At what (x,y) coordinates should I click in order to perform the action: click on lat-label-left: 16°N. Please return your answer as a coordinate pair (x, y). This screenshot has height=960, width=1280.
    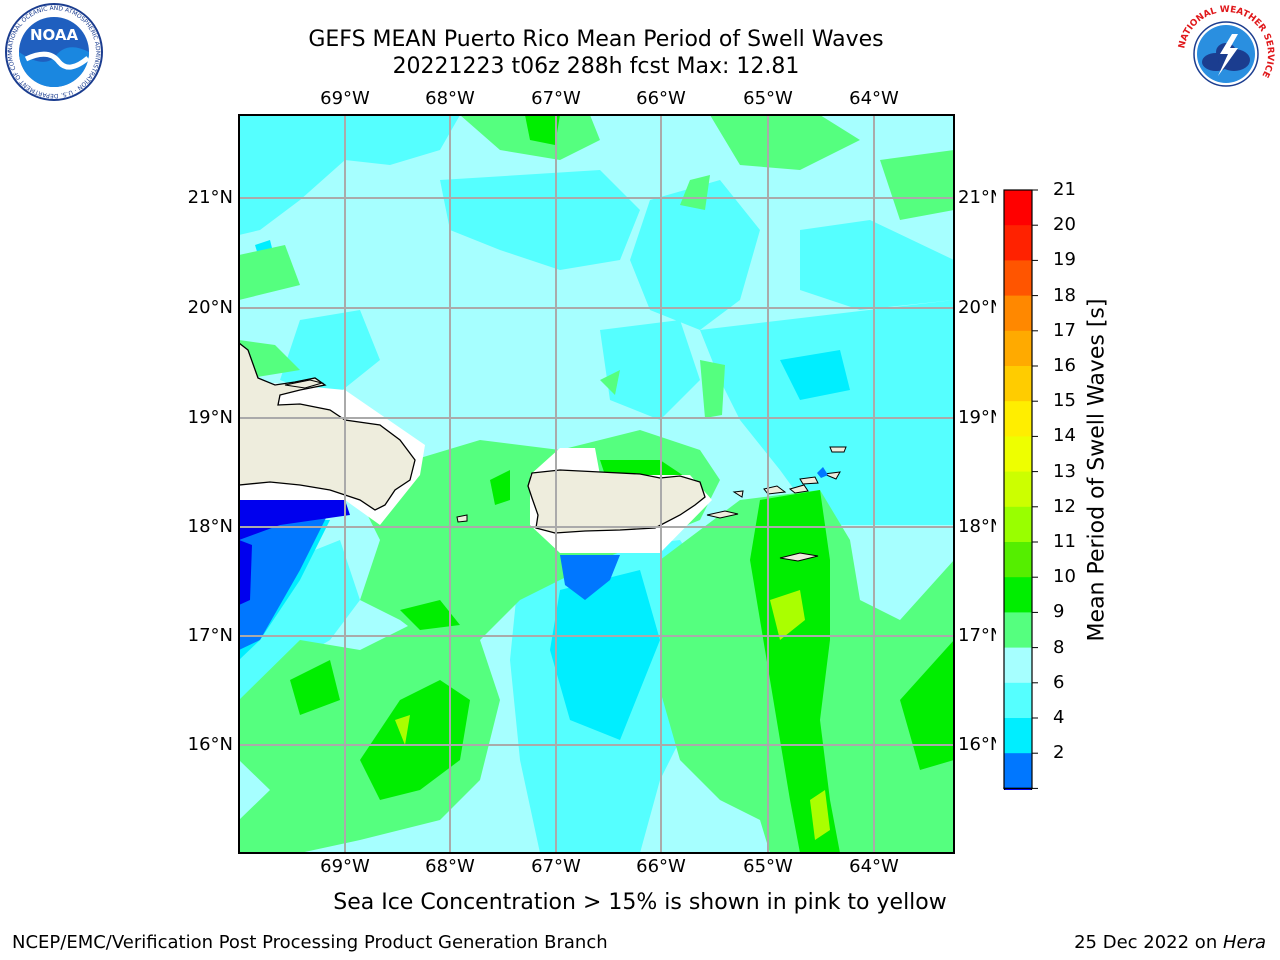
    Looking at the image, I should click on (210, 744).